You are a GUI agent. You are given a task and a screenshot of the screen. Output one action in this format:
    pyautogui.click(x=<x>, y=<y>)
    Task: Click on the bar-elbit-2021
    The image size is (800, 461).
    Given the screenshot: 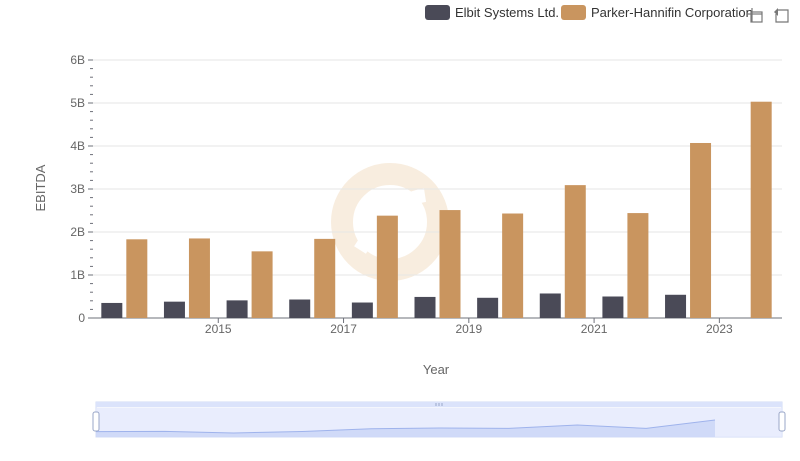 What is the action you would take?
    pyautogui.click(x=550, y=305)
    